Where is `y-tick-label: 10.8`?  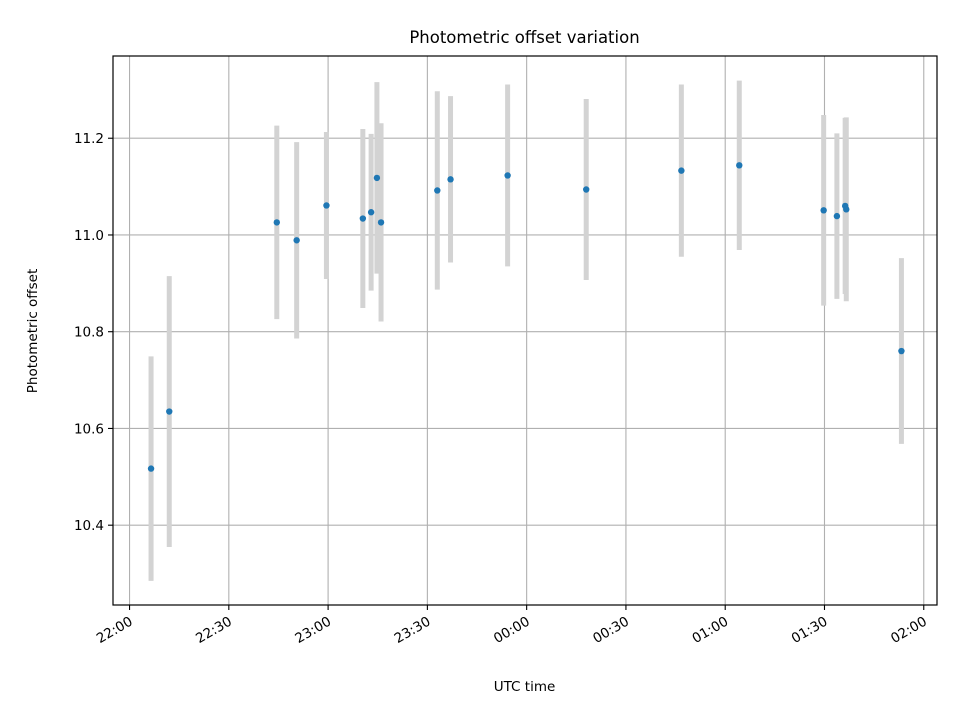
y-tick-label: 10.8 is located at coordinates (89, 333).